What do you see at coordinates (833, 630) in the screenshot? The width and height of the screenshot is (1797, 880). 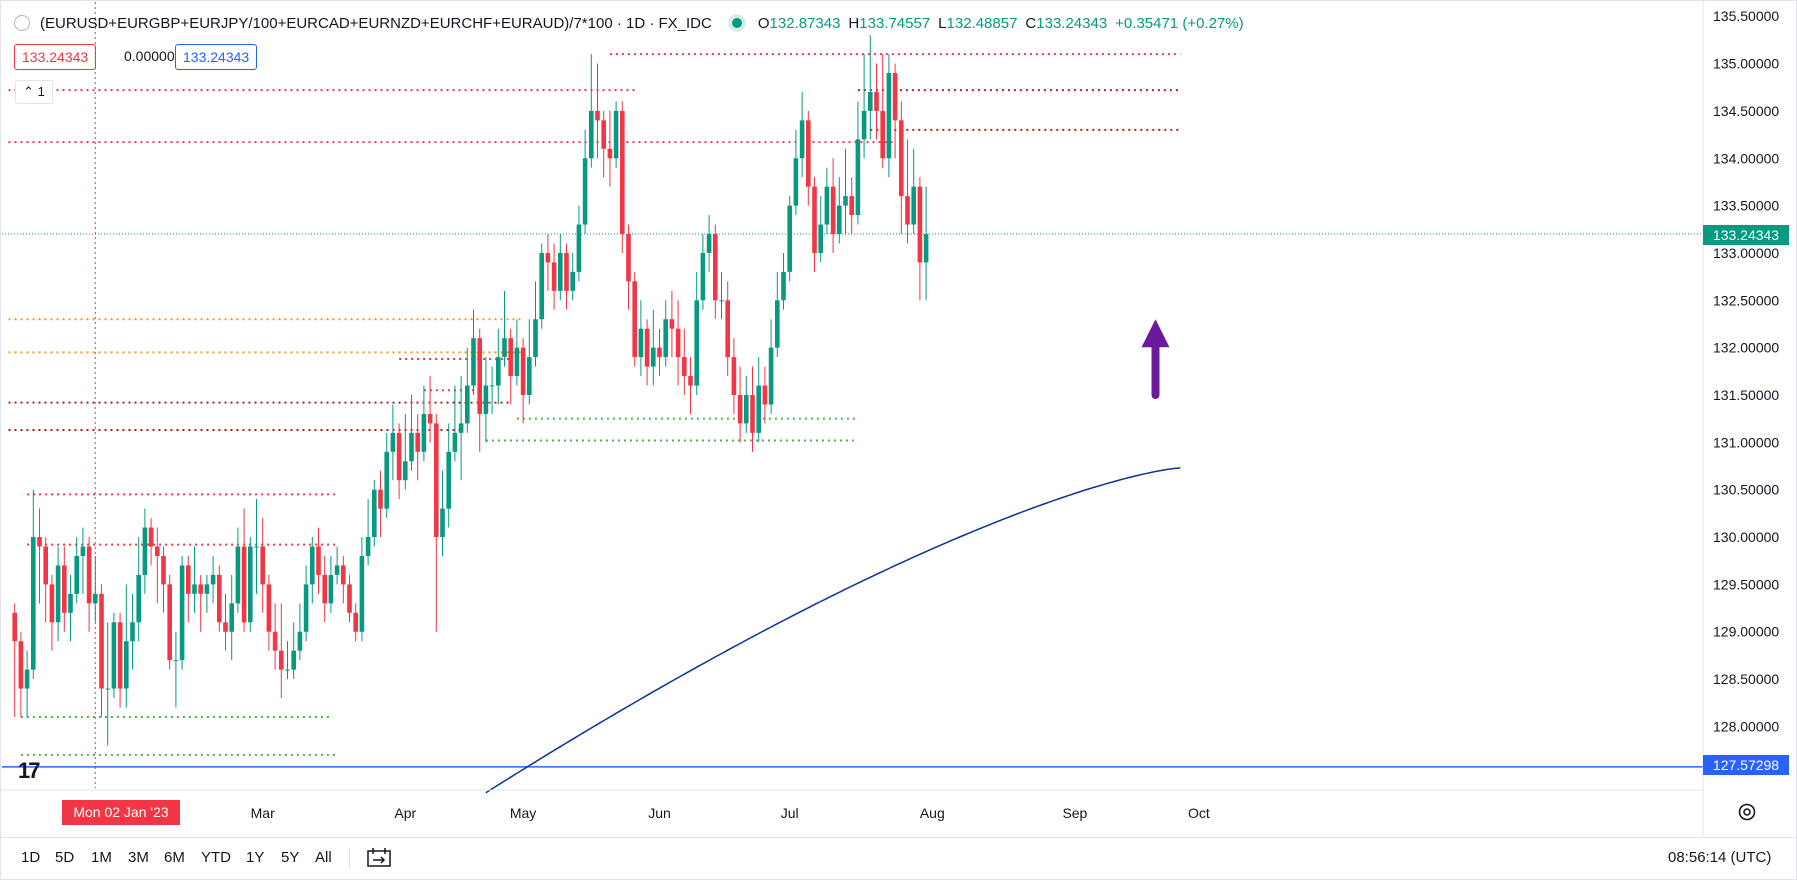 I see `moving-average-line` at bounding box center [833, 630].